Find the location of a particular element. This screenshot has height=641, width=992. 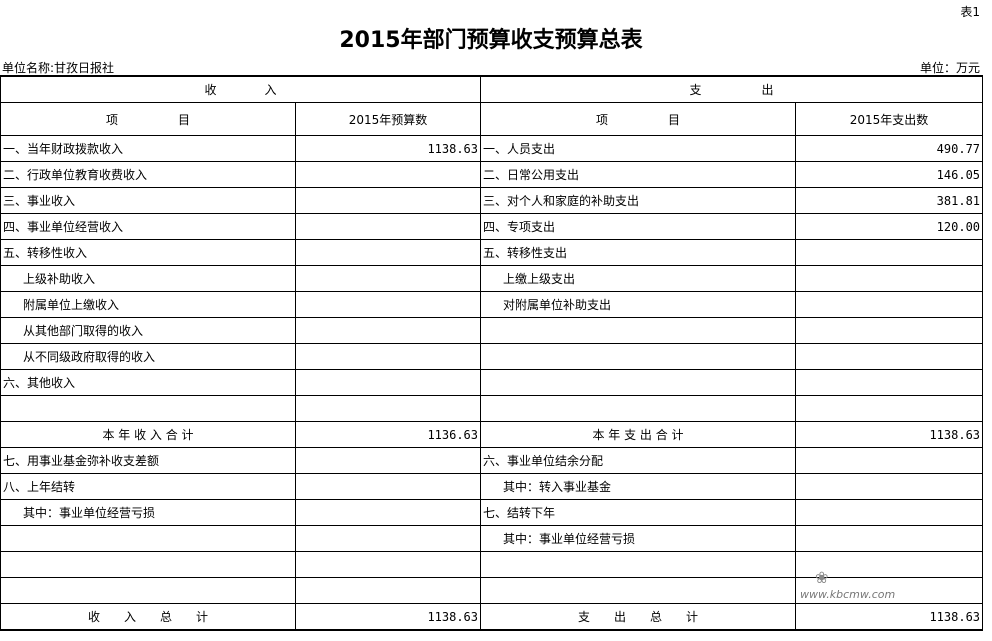

table-row: 其中：事业单位经营亏损 七、结转下年 is located at coordinates (492, 512).